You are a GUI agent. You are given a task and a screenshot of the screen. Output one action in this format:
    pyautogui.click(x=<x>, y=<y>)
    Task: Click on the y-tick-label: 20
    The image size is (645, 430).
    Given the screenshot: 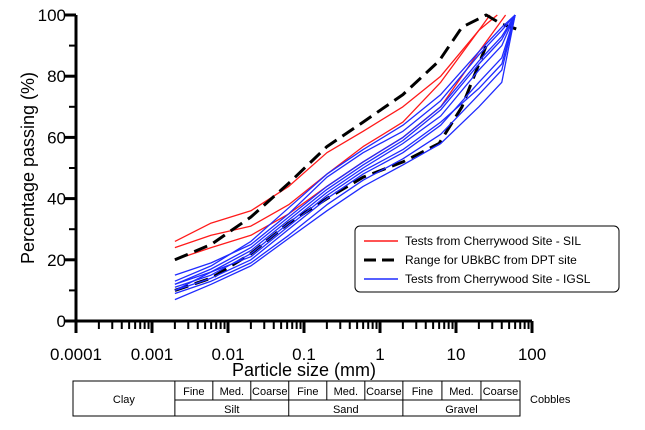 What is the action you would take?
    pyautogui.click(x=56, y=260)
    